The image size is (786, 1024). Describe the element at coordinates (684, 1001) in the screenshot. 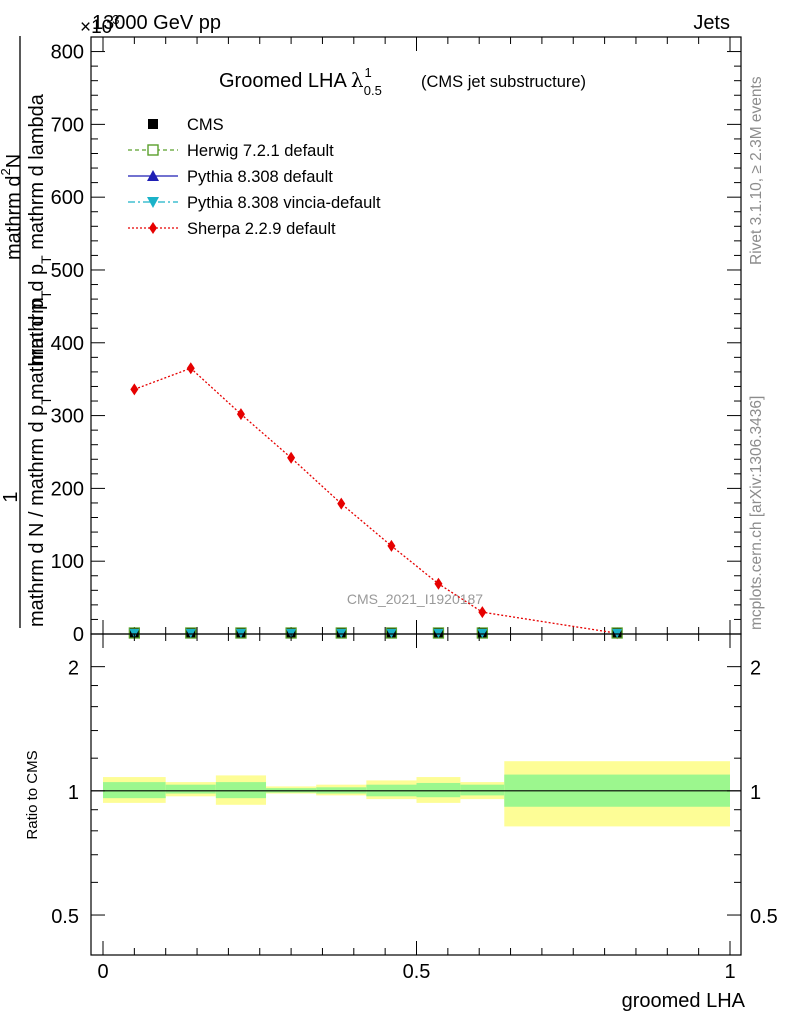

I see `x-axis-label: groomed LHA` at that location.